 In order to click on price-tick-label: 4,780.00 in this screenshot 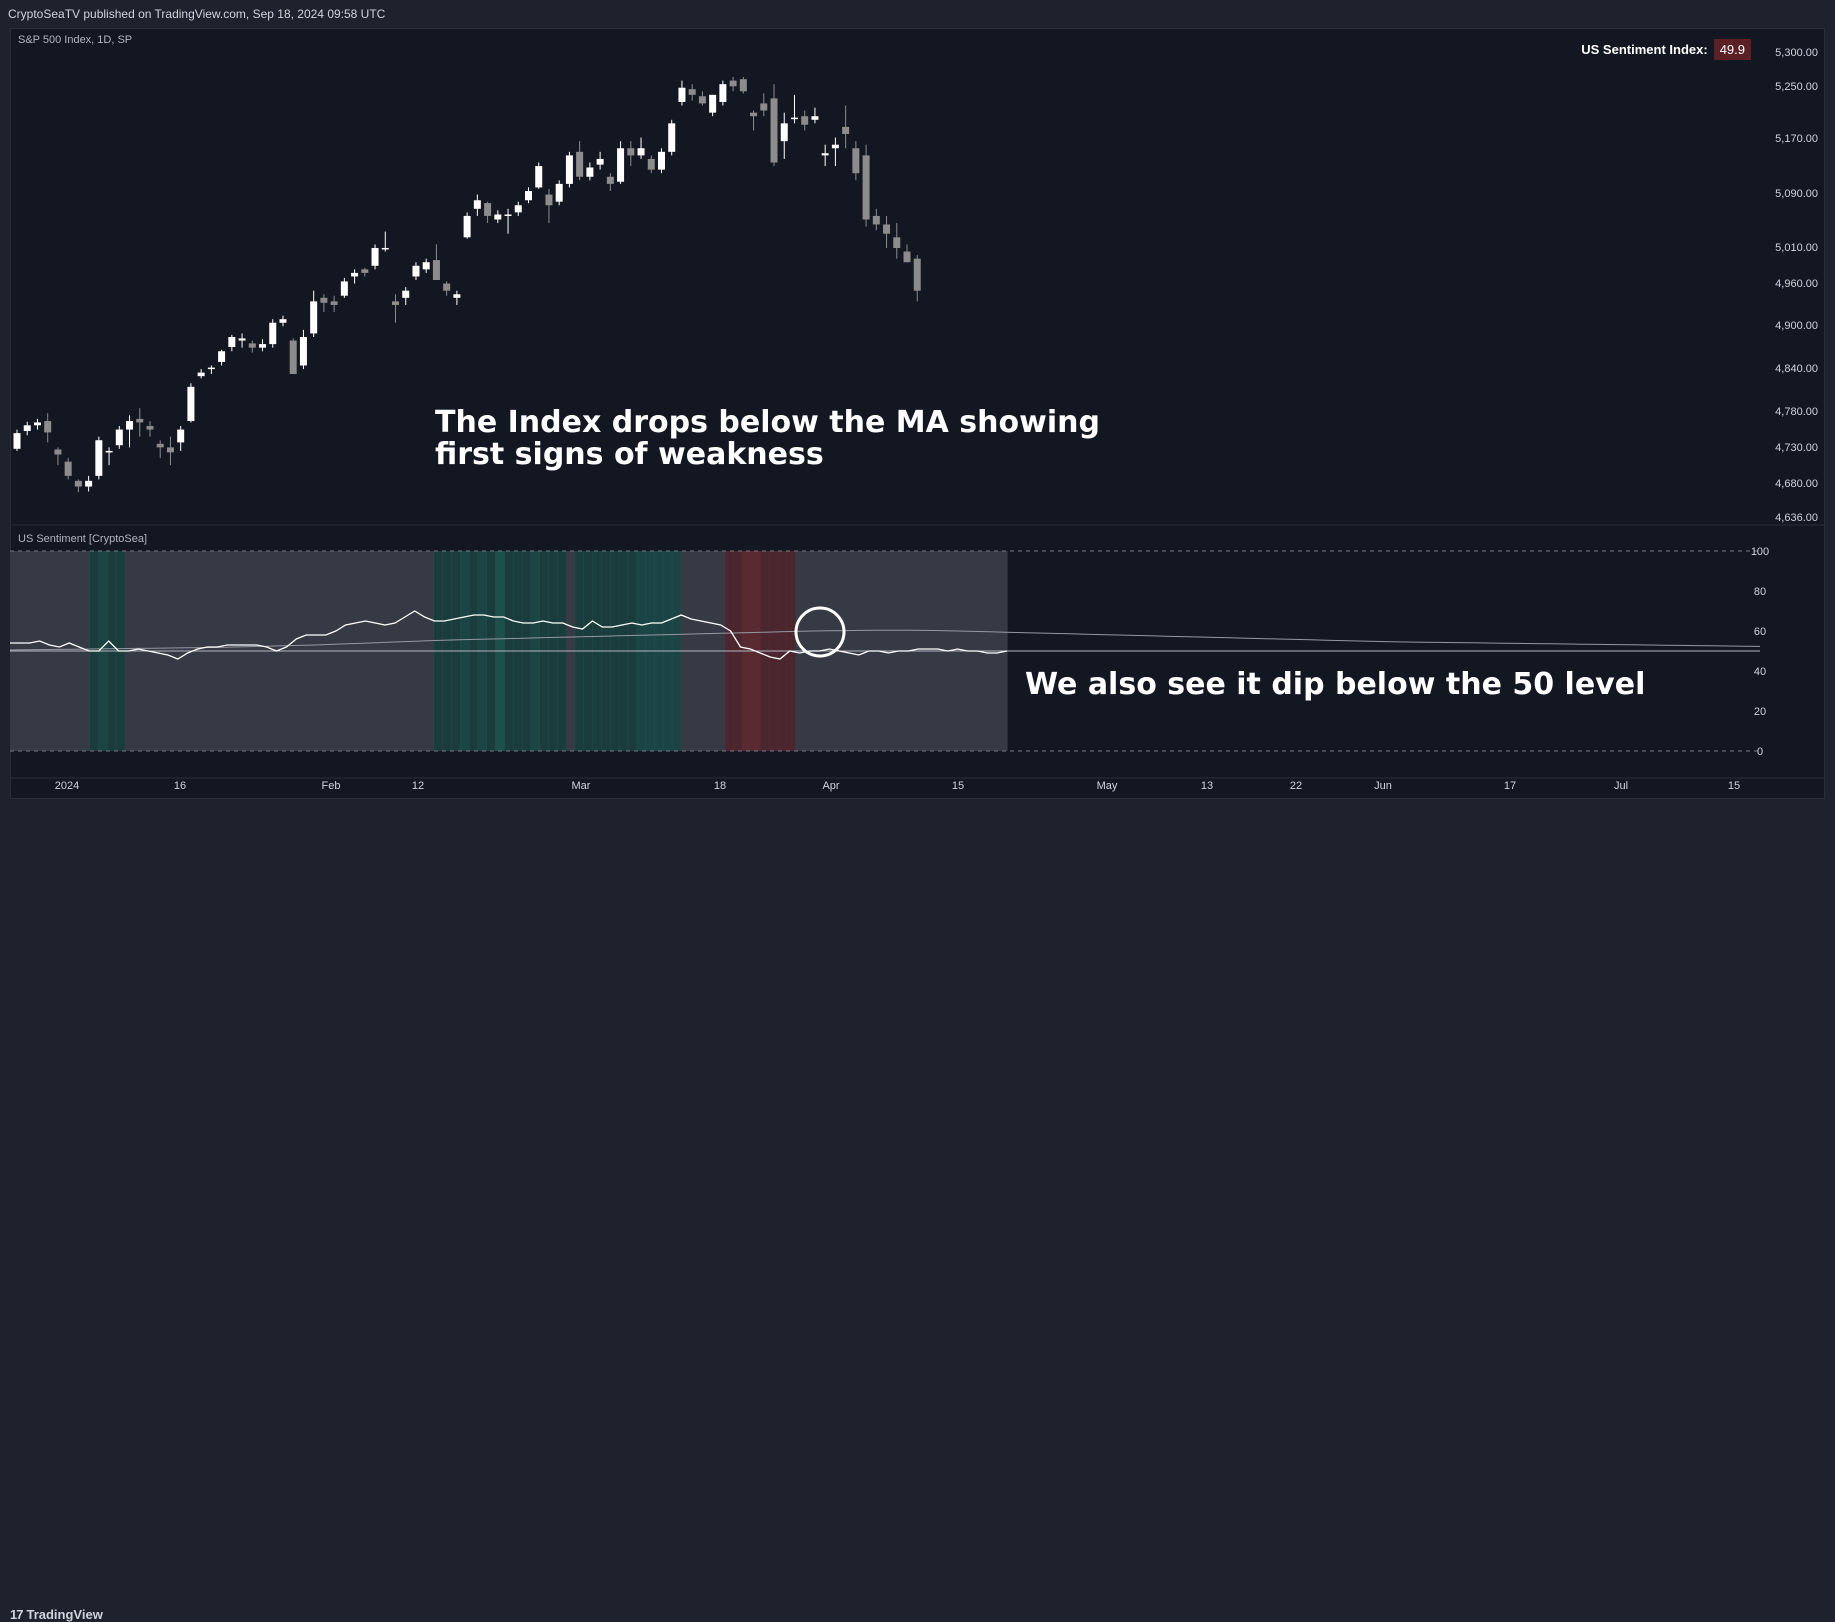, I will do `click(1796, 412)`.